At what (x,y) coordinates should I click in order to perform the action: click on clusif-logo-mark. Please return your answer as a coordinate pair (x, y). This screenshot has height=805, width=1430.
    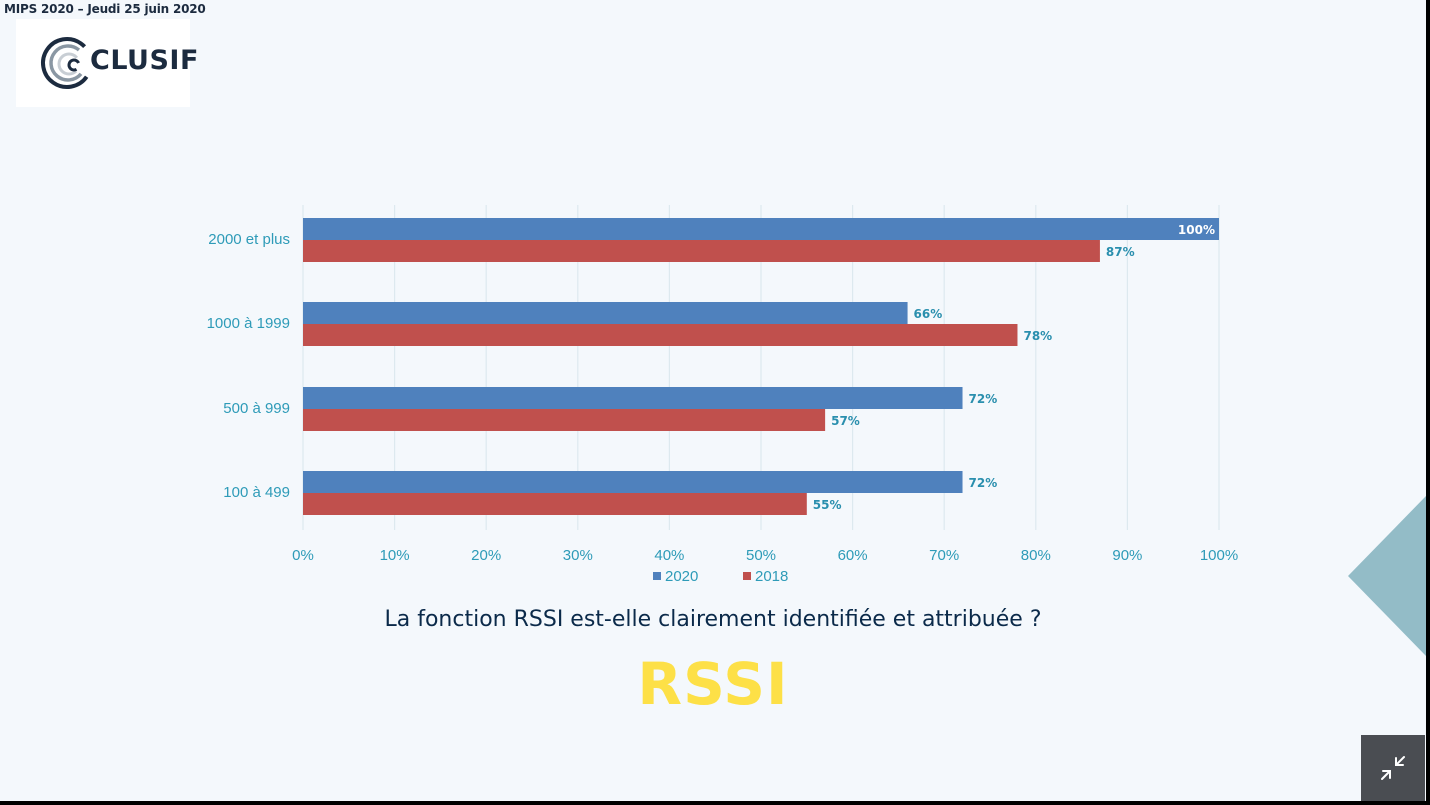
    Looking at the image, I should click on (67, 63).